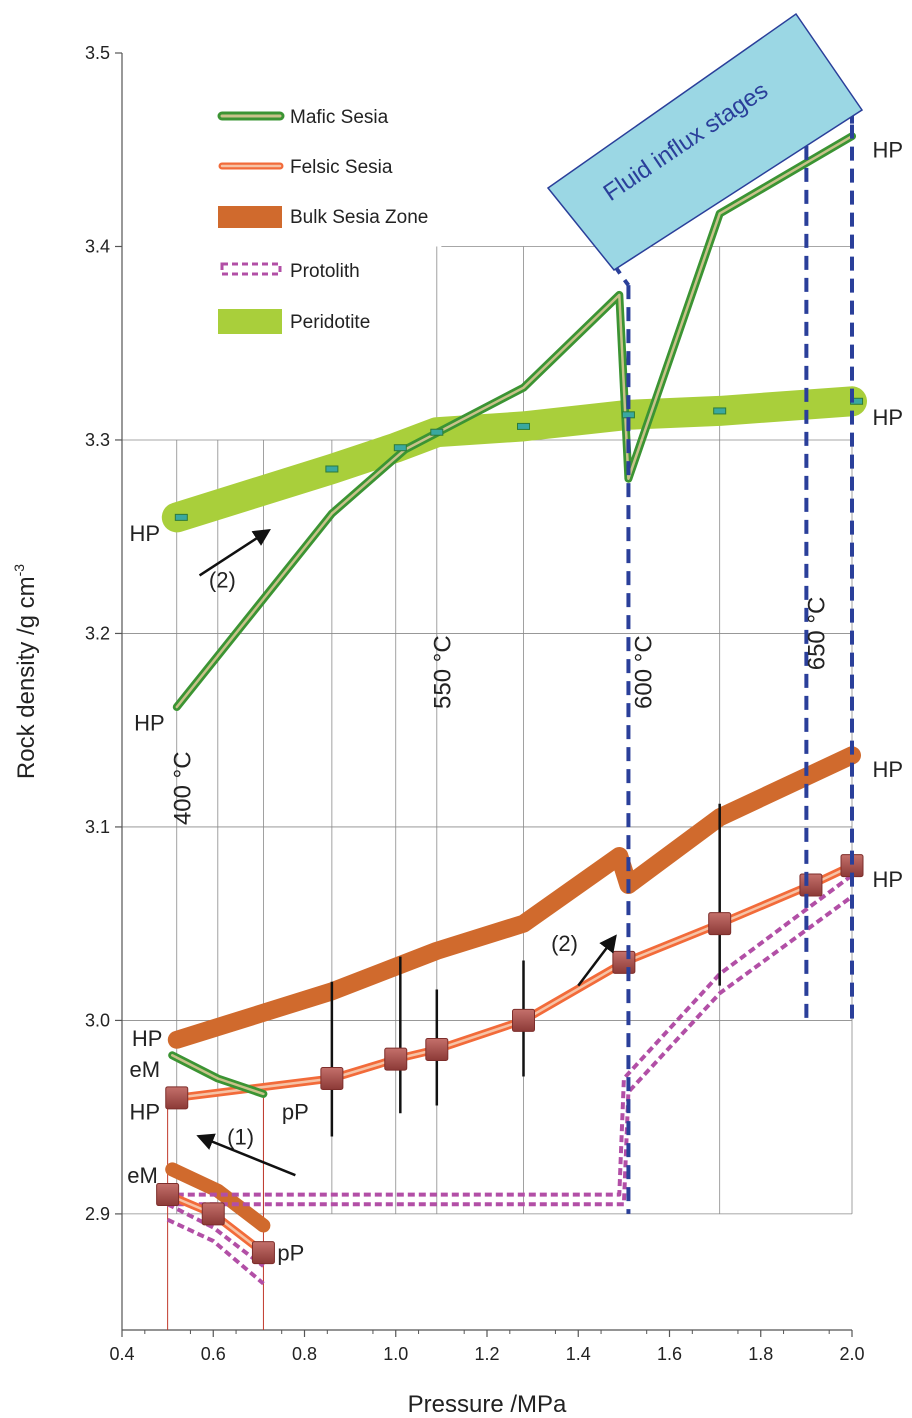 The height and width of the screenshot is (1418, 912). Describe the element at coordinates (25, 671) in the screenshot. I see `y-axis-title: Rock density /g cm-3` at that location.